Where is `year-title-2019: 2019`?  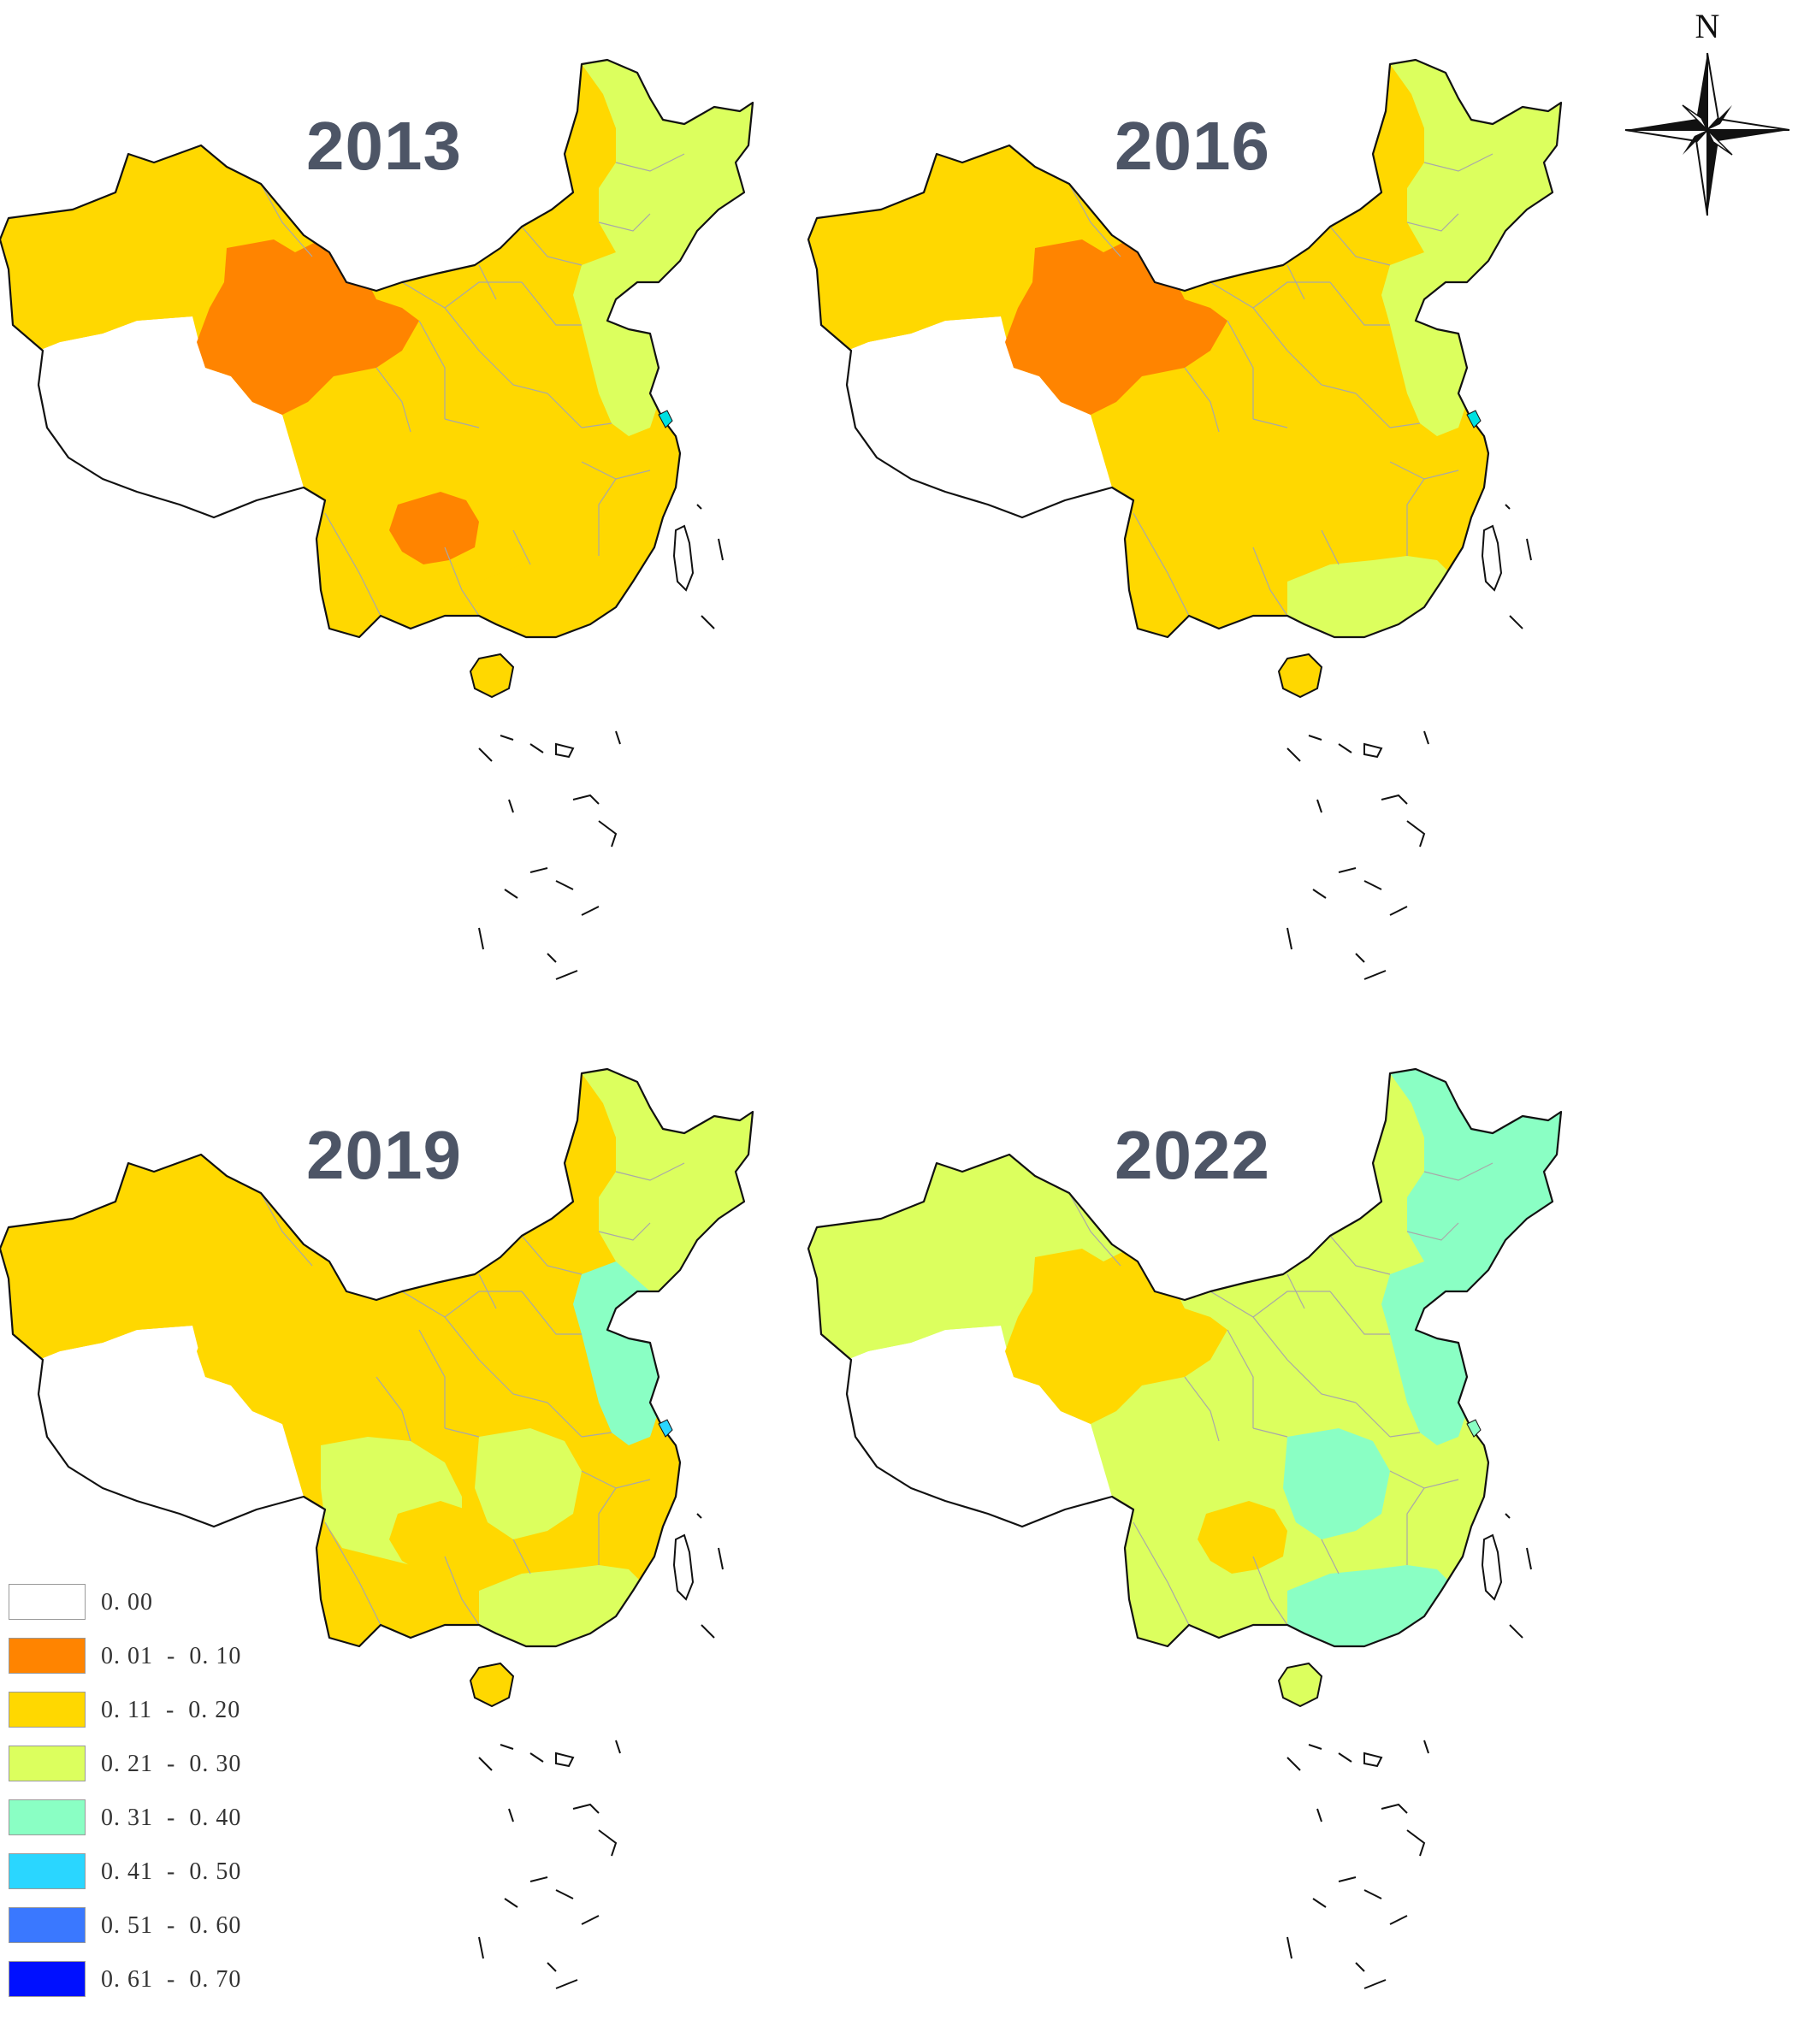 year-title-2019: 2019 is located at coordinates (384, 1155).